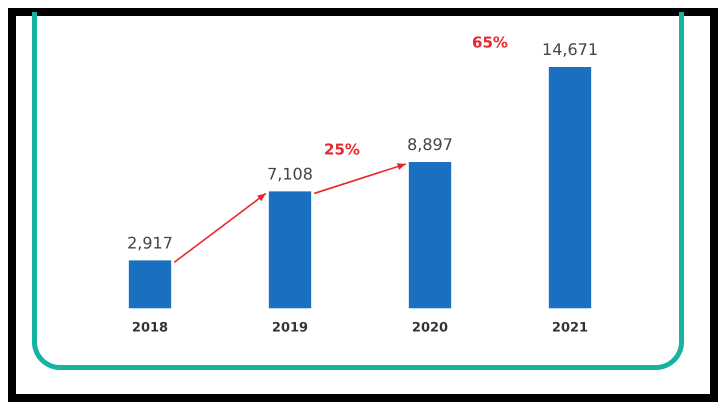 The image size is (726, 410). I want to click on x-tick-label: 2021, so click(570, 328).